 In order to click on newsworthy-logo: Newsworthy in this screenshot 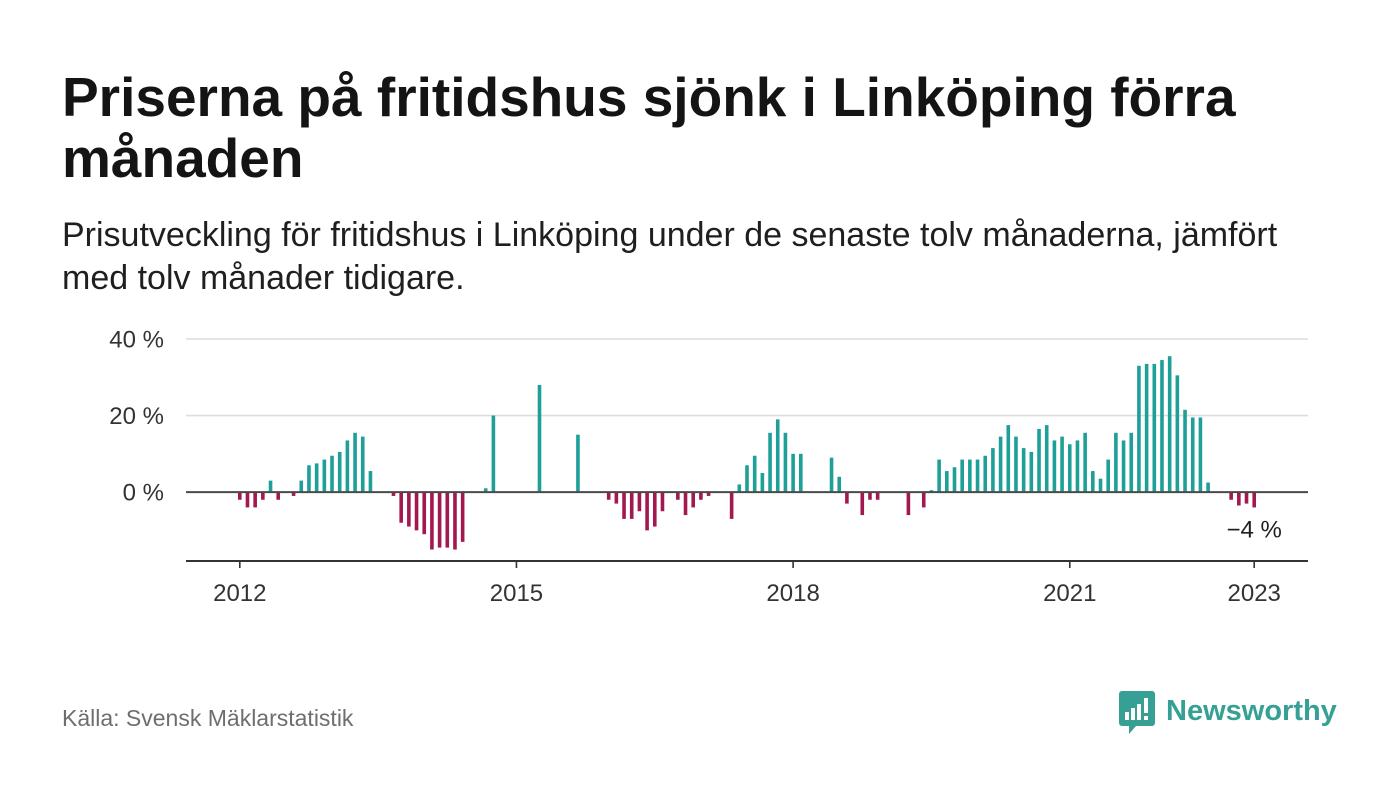, I will do `click(1229, 714)`.